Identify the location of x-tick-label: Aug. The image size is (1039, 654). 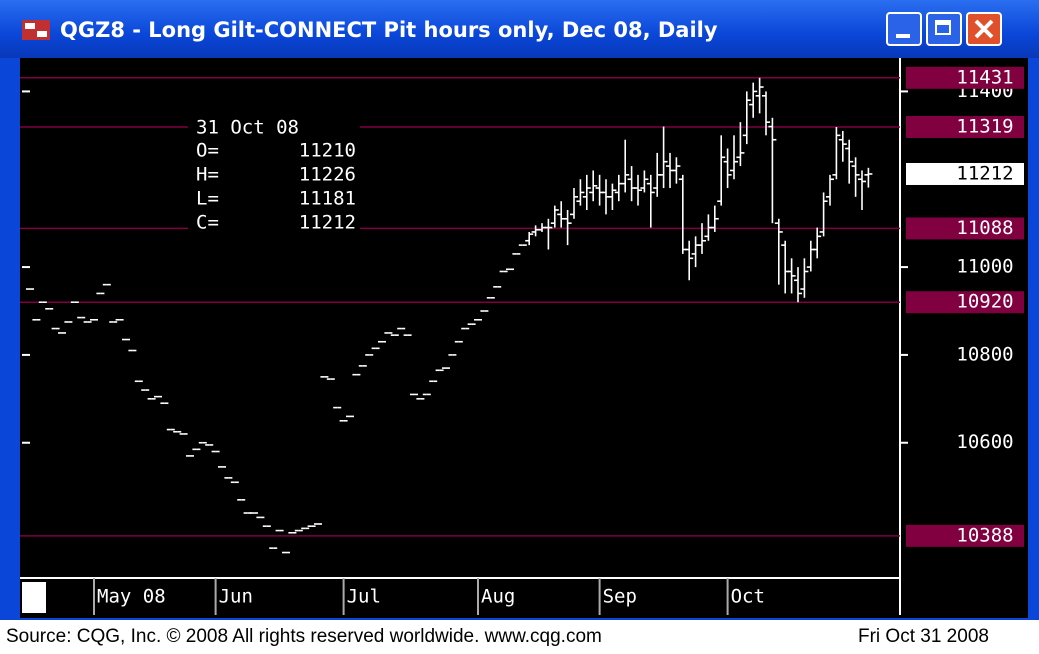
(498, 597).